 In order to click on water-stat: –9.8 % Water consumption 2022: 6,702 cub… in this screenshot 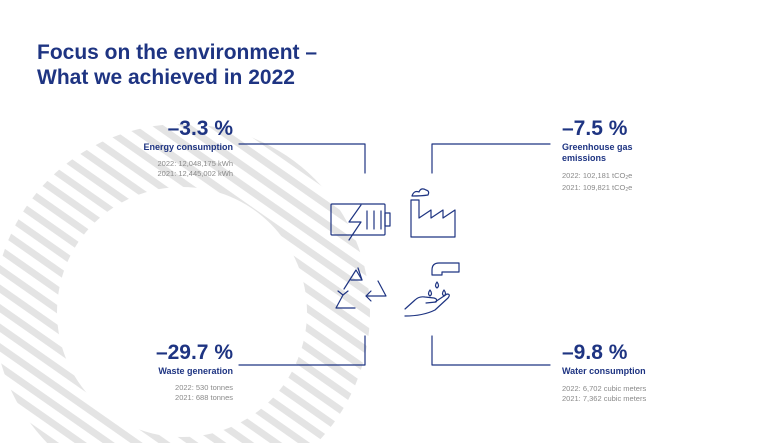, I will do `click(604, 372)`.